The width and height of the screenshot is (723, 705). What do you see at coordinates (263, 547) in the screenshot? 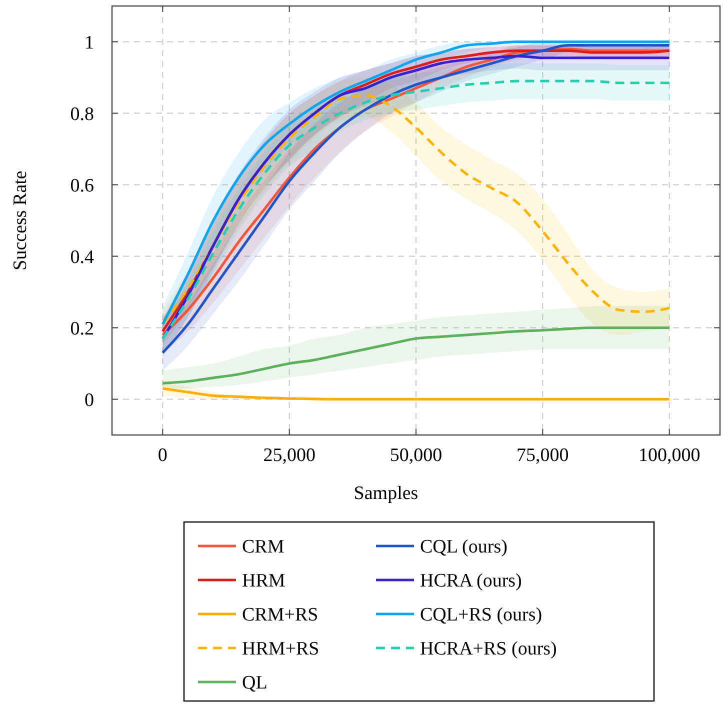
I see `legend-label: CRM` at bounding box center [263, 547].